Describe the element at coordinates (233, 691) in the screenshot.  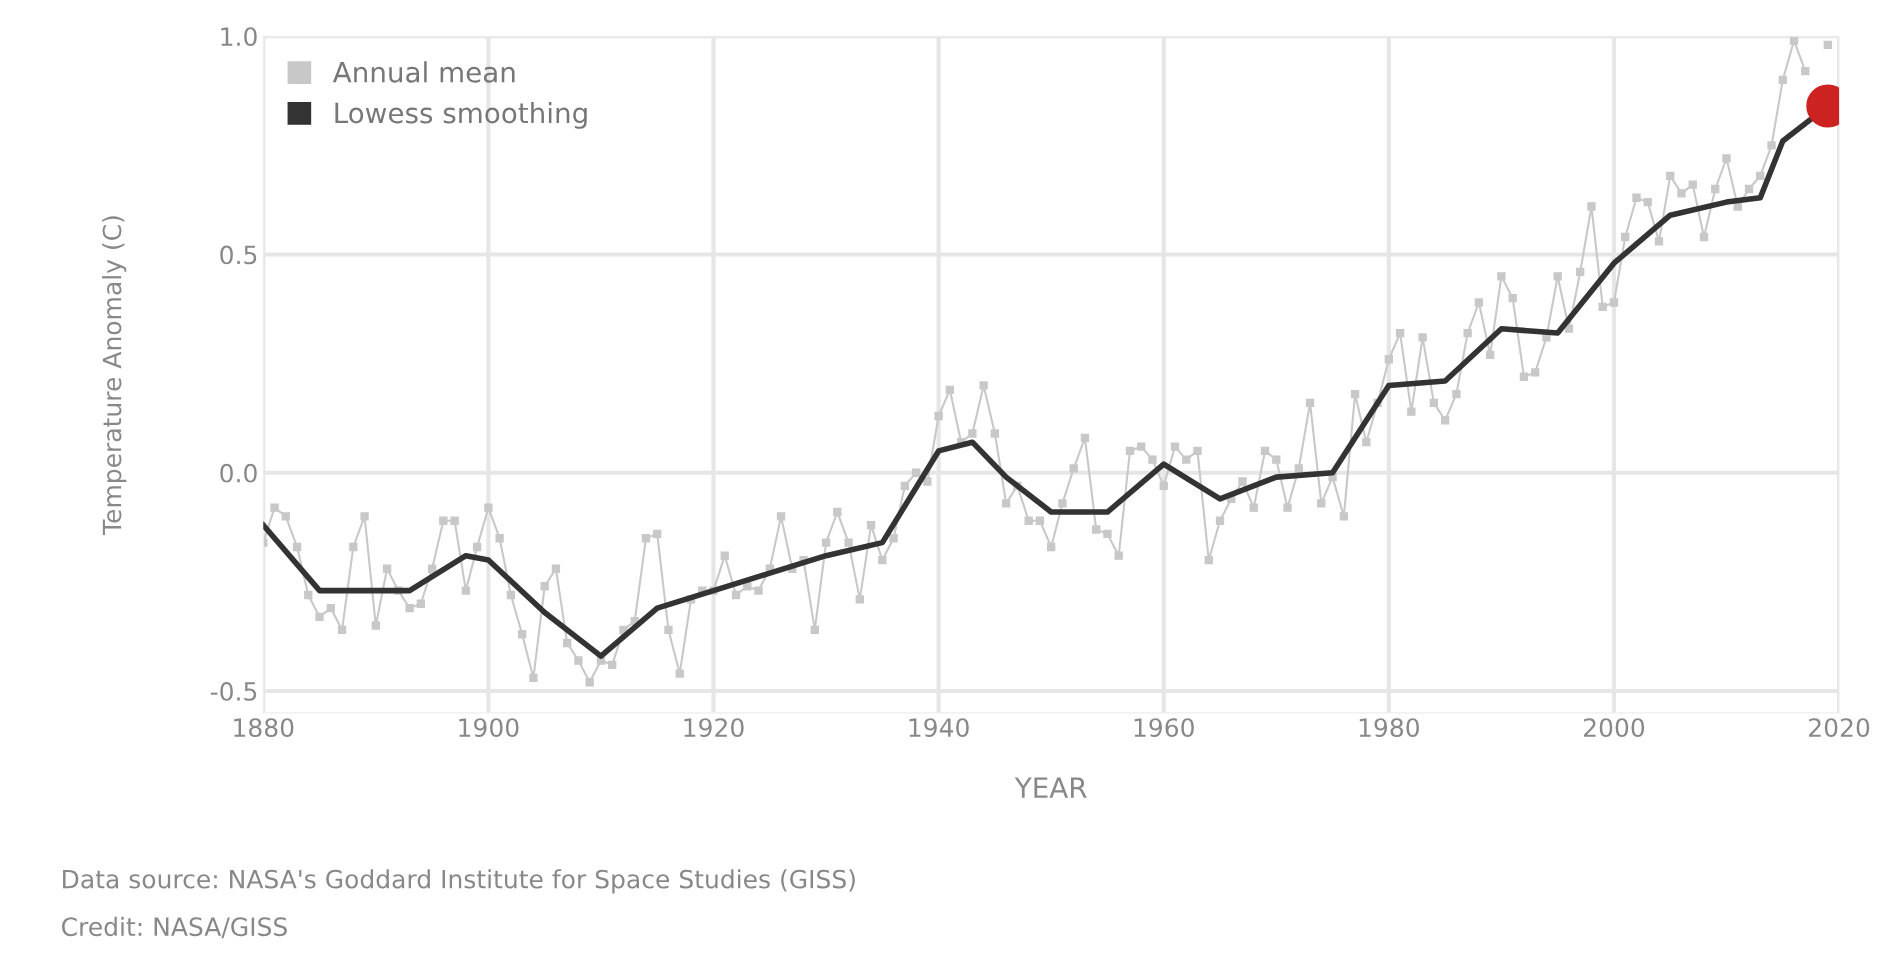
I see `y-tick-label: -0.5` at that location.